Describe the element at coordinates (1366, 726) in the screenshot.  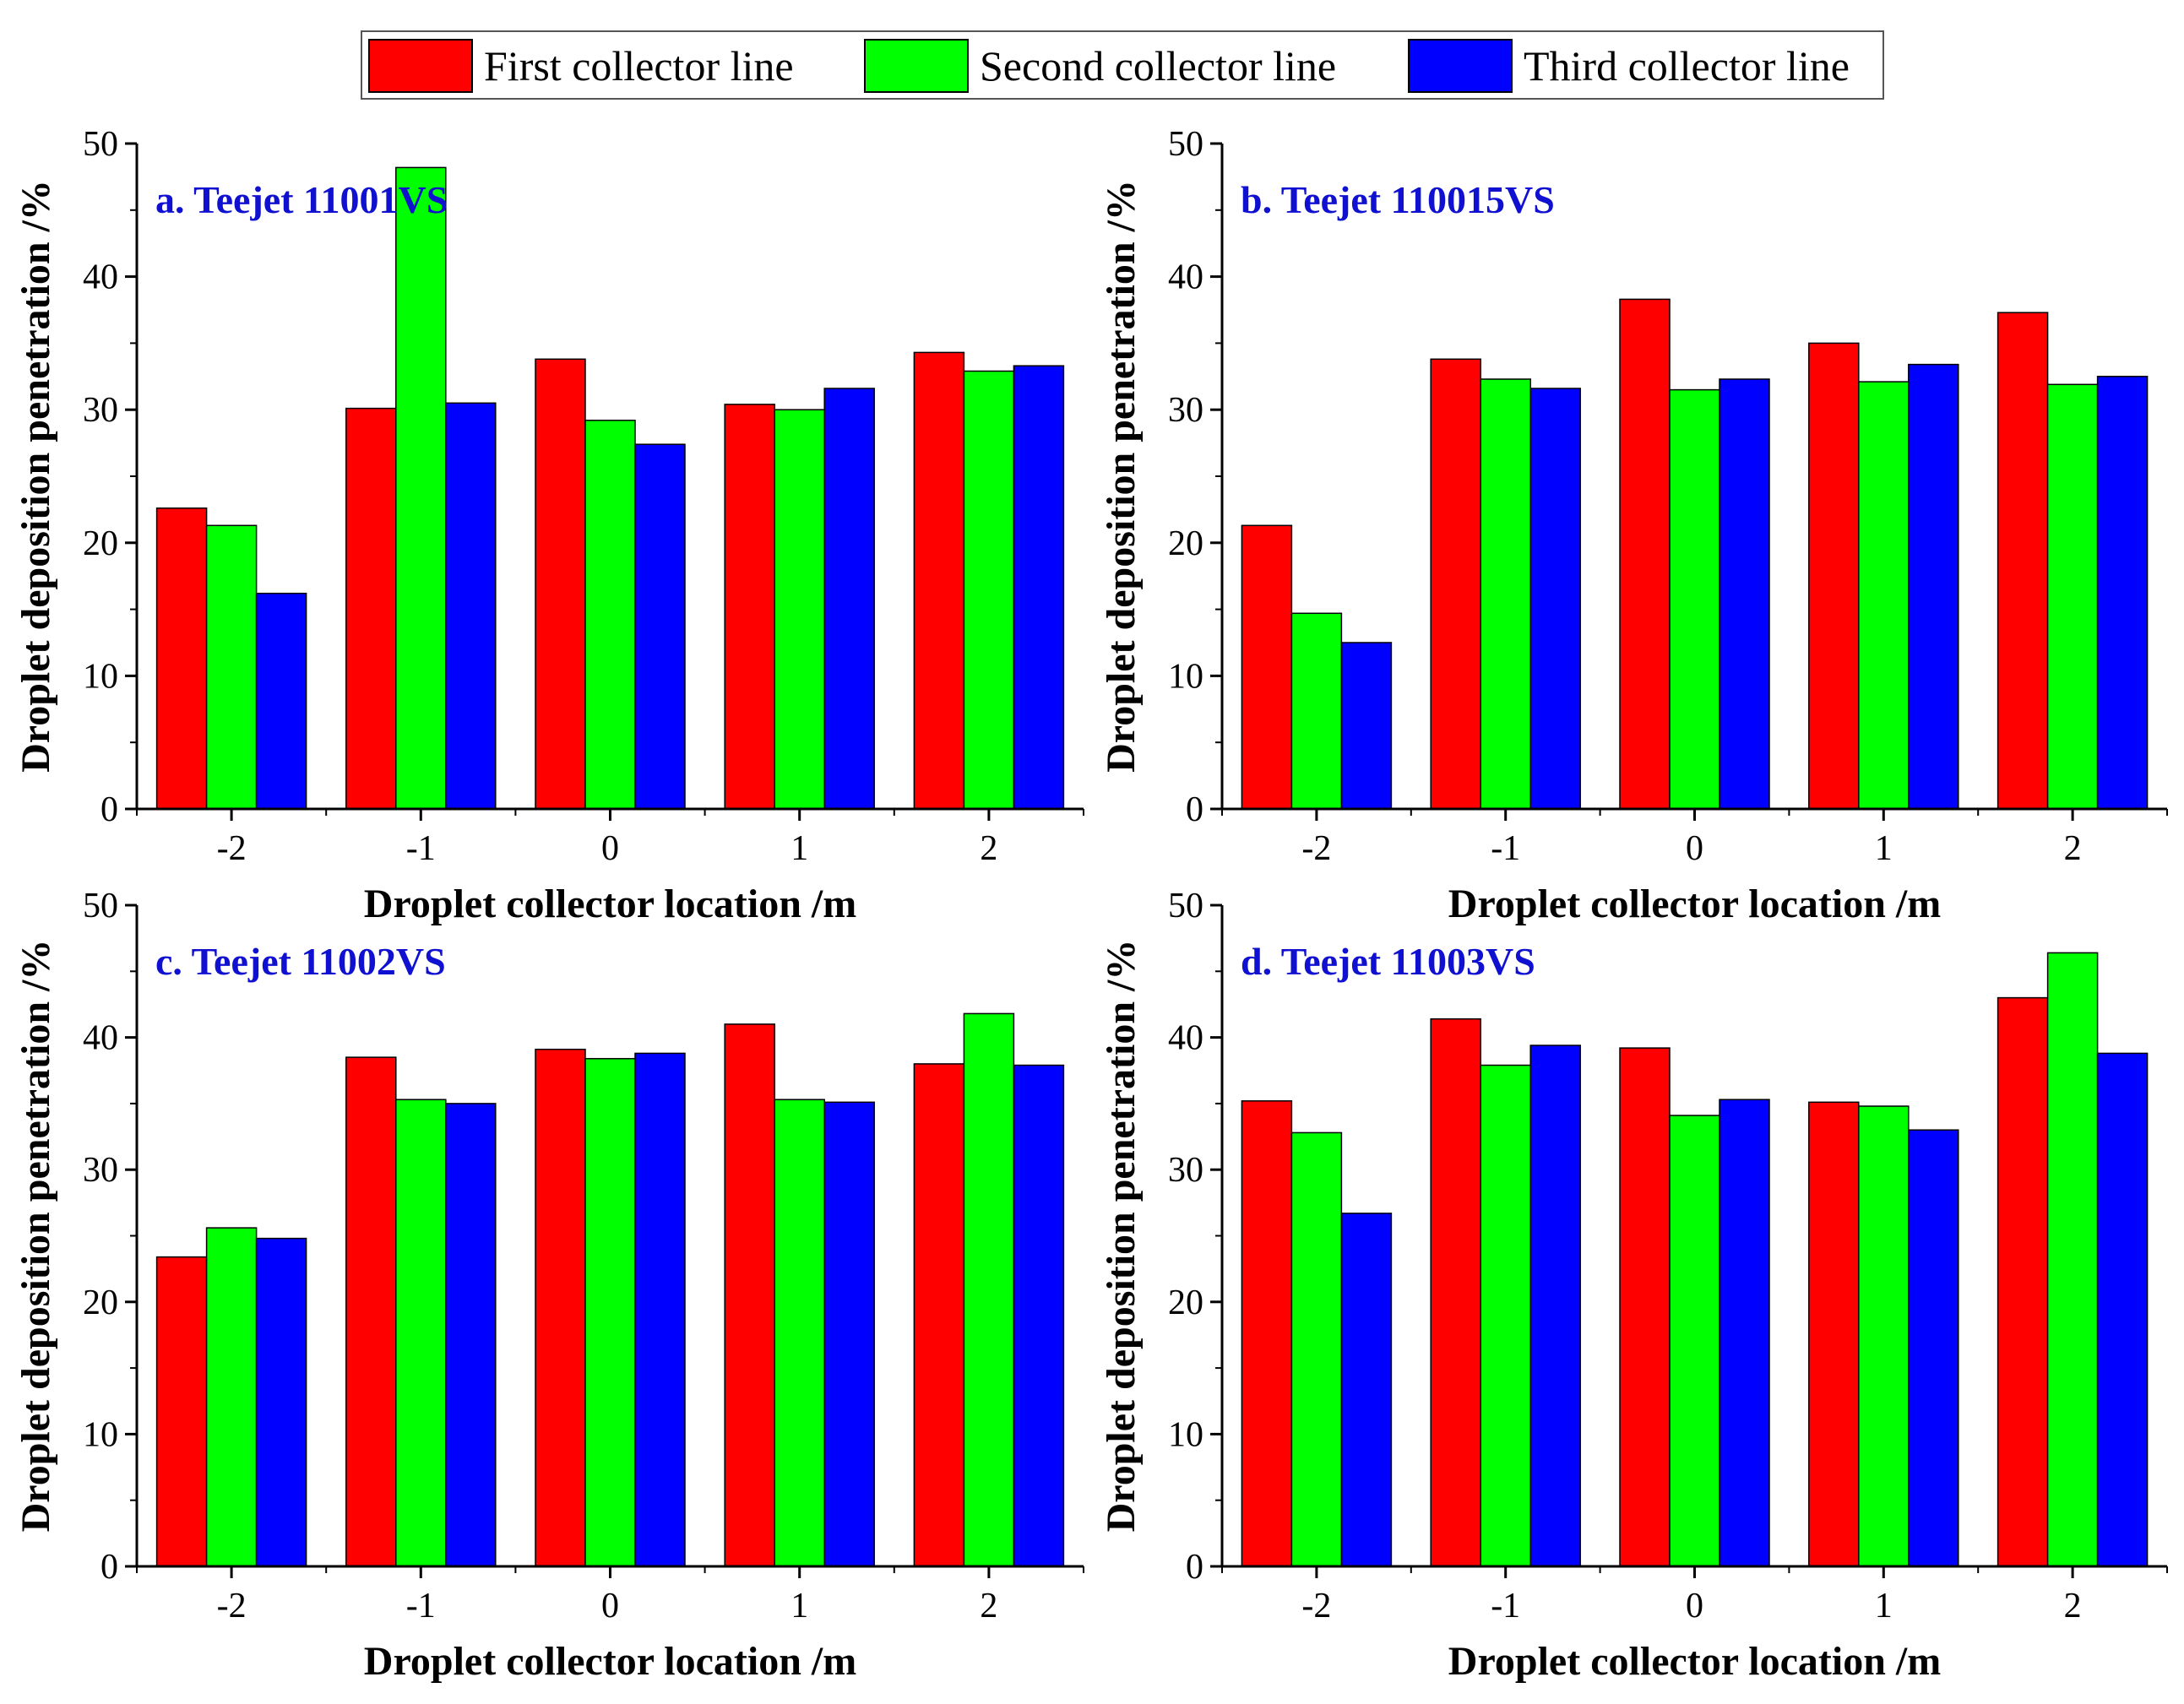
I see `bar-b-cat-2-series3` at that location.